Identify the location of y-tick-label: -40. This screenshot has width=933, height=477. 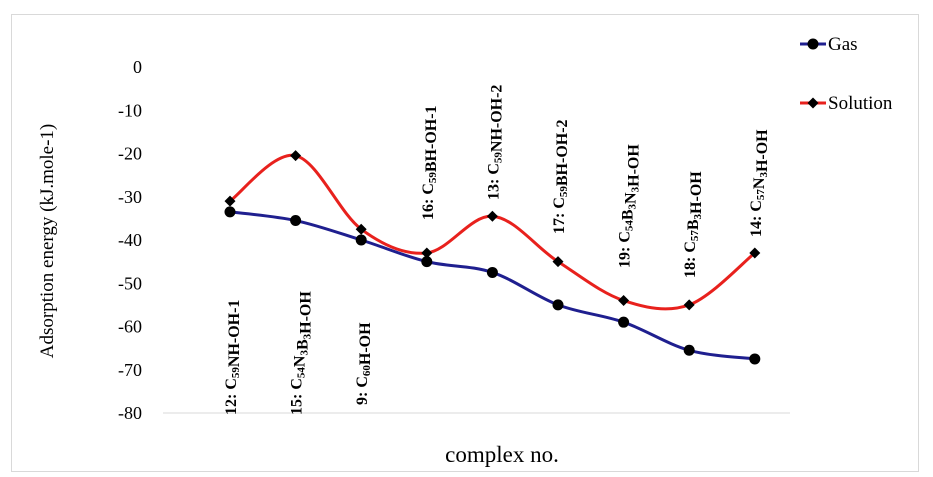
(130, 240).